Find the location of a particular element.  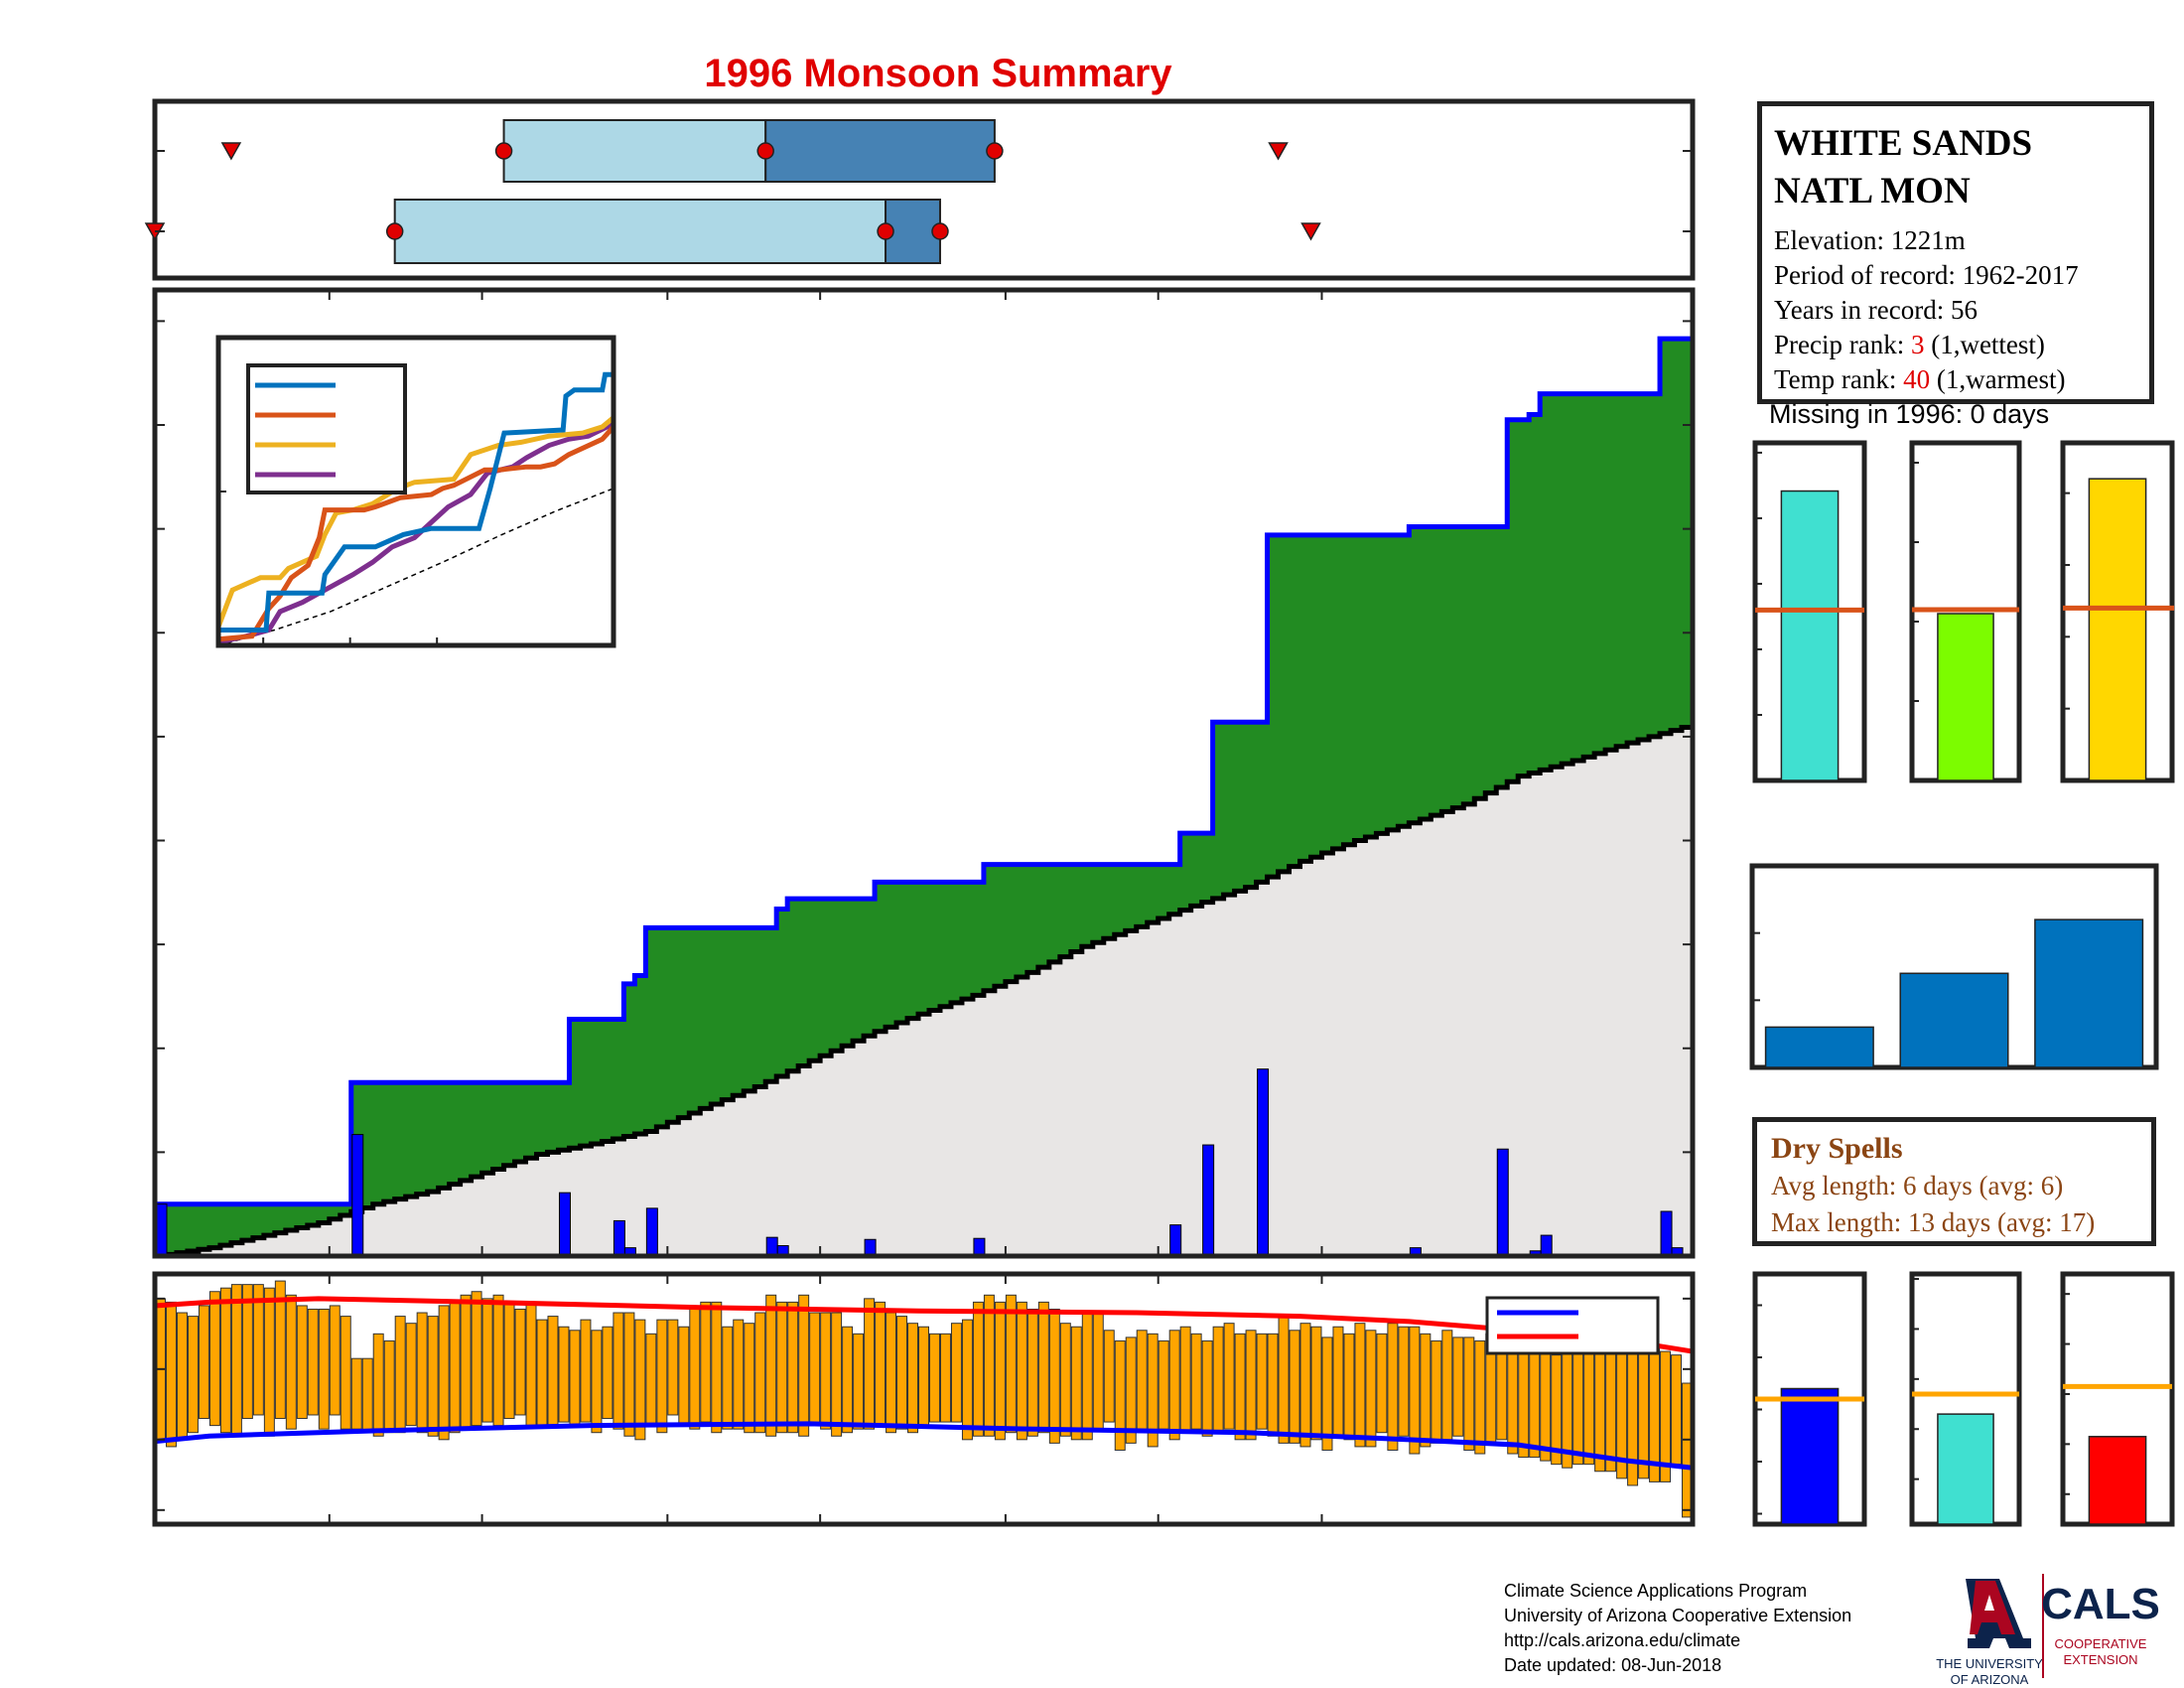

ua-logo-text: OF ARIZONA is located at coordinates (1990, 1679).